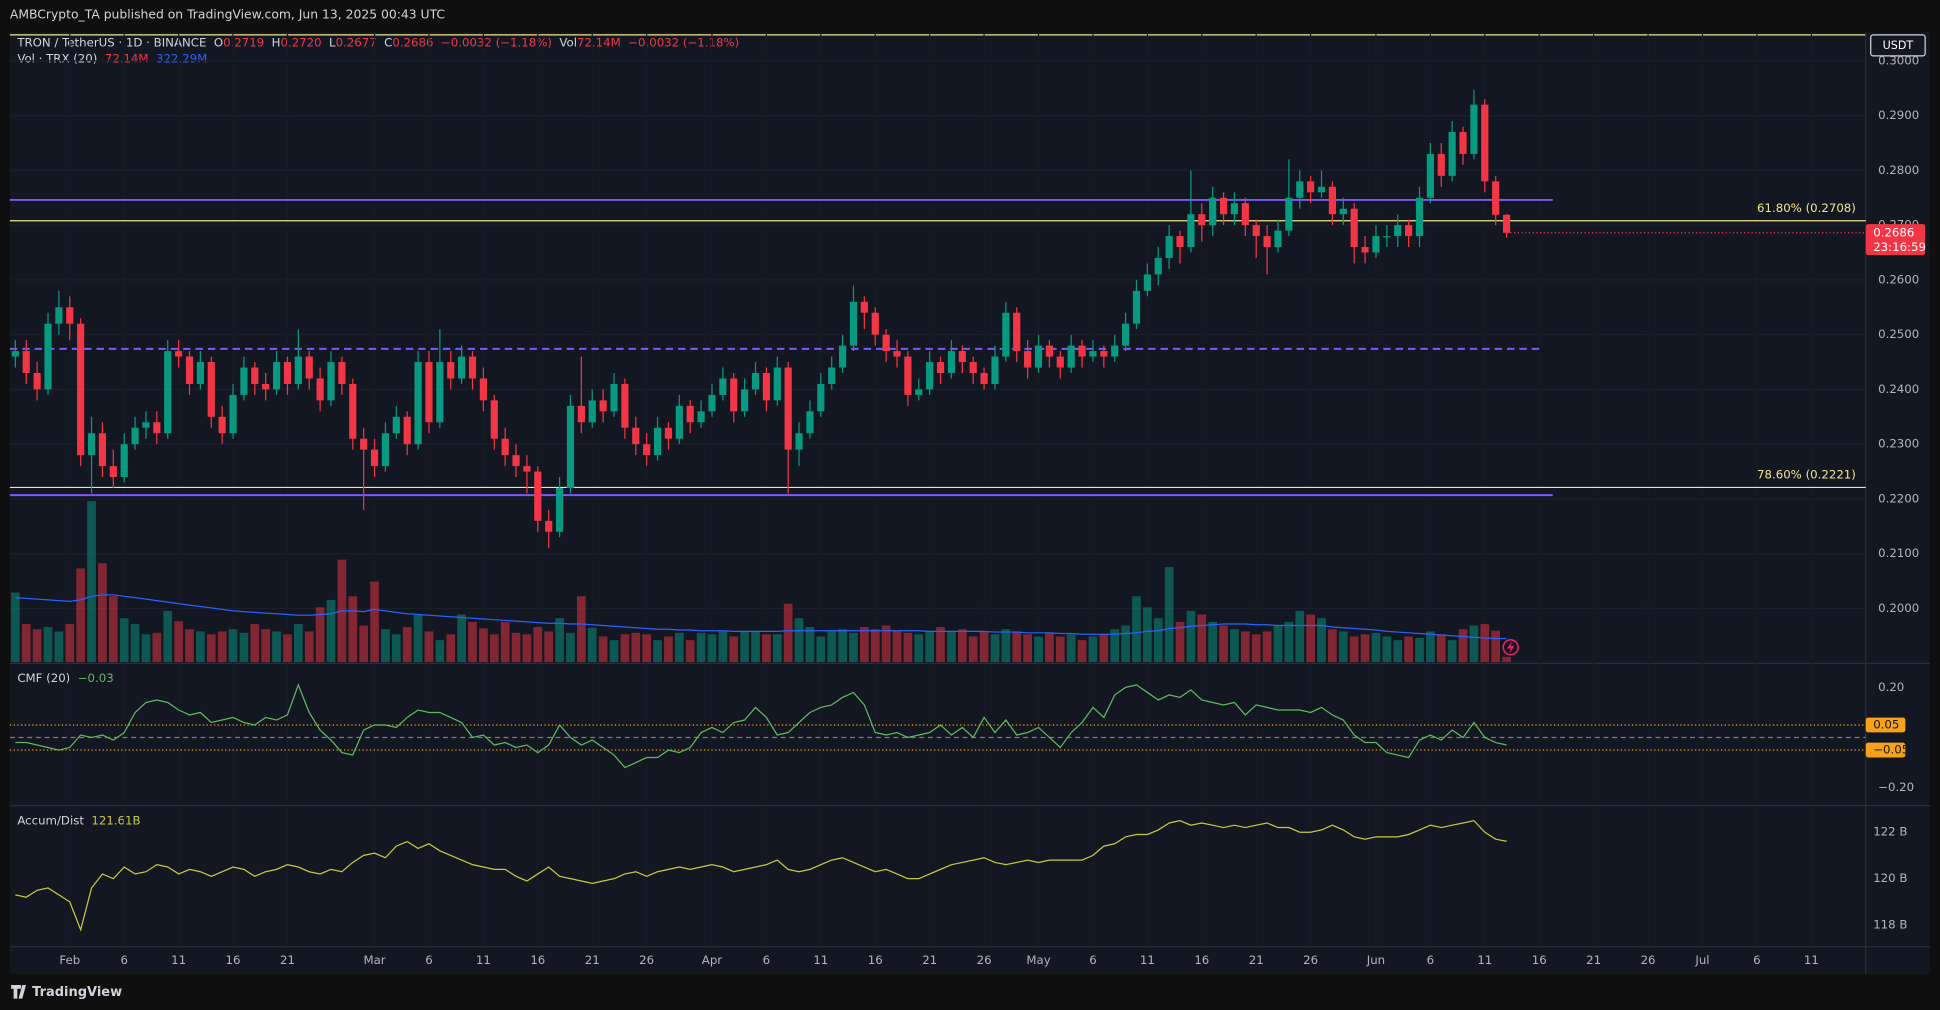 The height and width of the screenshot is (1010, 1940). I want to click on countdown-label: 23:16:59, so click(1899, 247).